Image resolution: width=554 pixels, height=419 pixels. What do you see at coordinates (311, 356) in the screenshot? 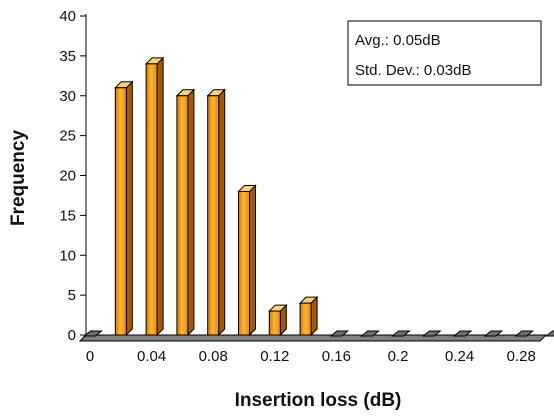
I see `x-axis-ticks: 0 0.04 0.08 0.12 0.16 0.2 0.24 0.28` at bounding box center [311, 356].